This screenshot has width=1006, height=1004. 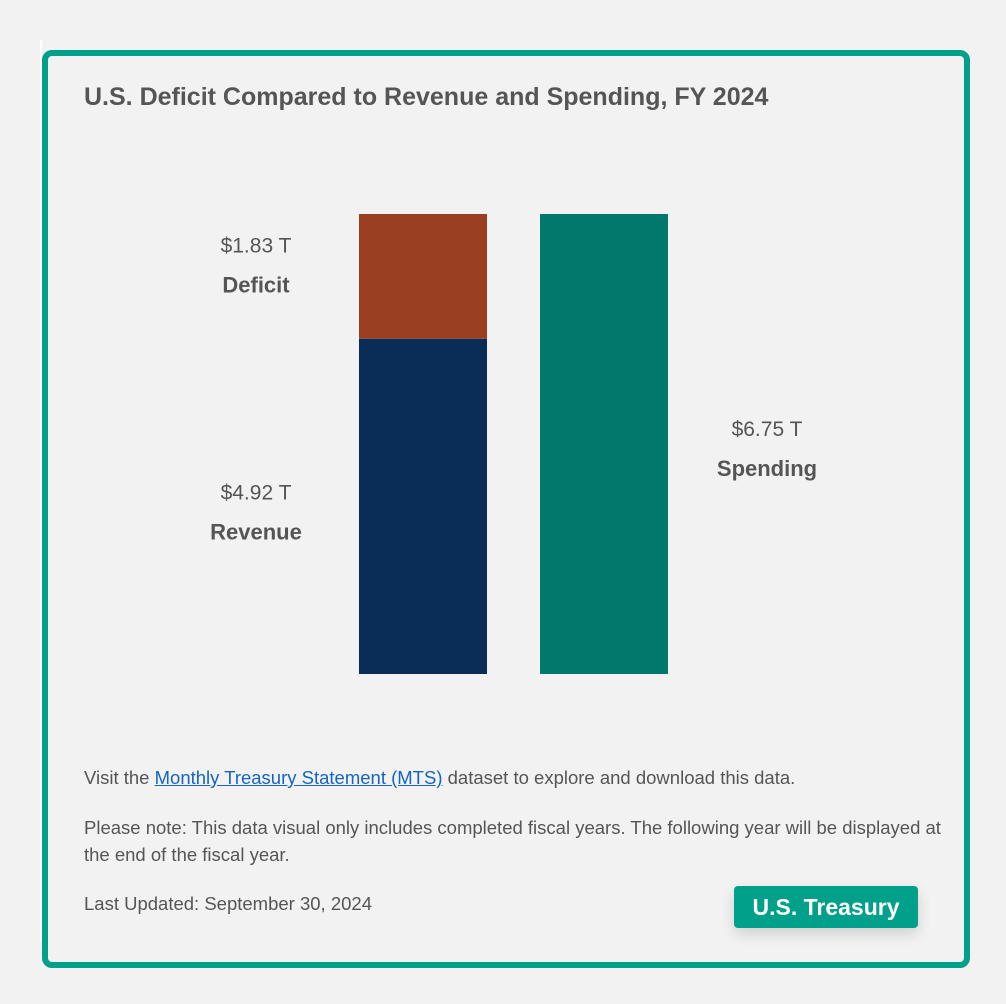 I want to click on spending-name-label: Spending, so click(x=767, y=468).